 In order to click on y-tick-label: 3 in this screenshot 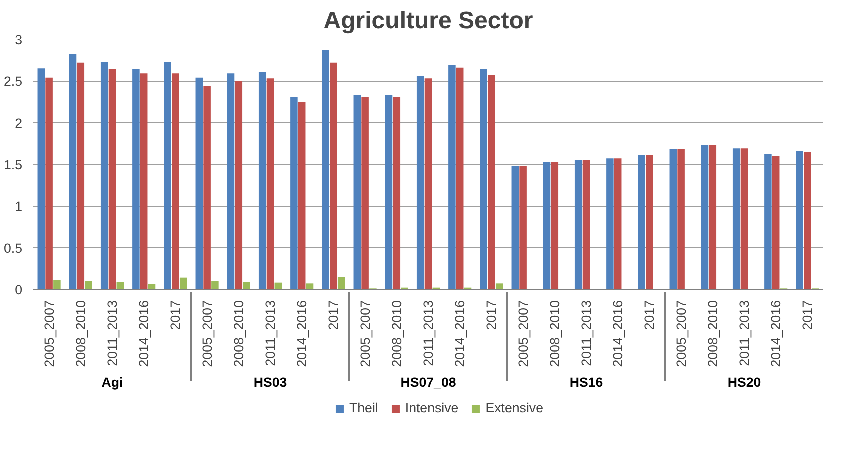, I will do `click(19, 40)`.